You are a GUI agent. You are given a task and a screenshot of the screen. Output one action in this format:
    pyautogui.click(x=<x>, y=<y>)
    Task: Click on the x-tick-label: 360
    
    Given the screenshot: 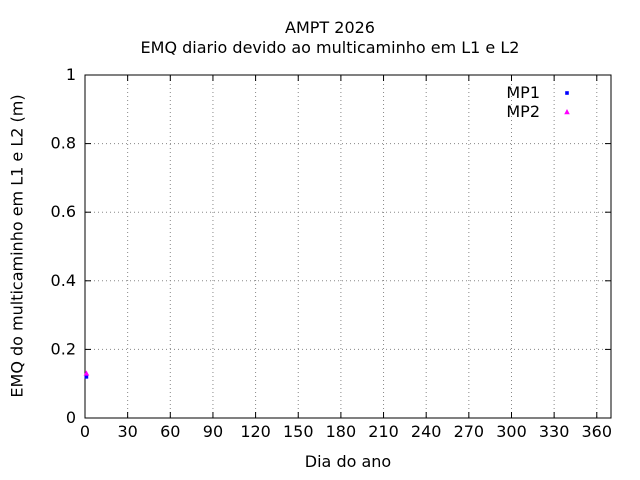 What is the action you would take?
    pyautogui.click(x=597, y=431)
    